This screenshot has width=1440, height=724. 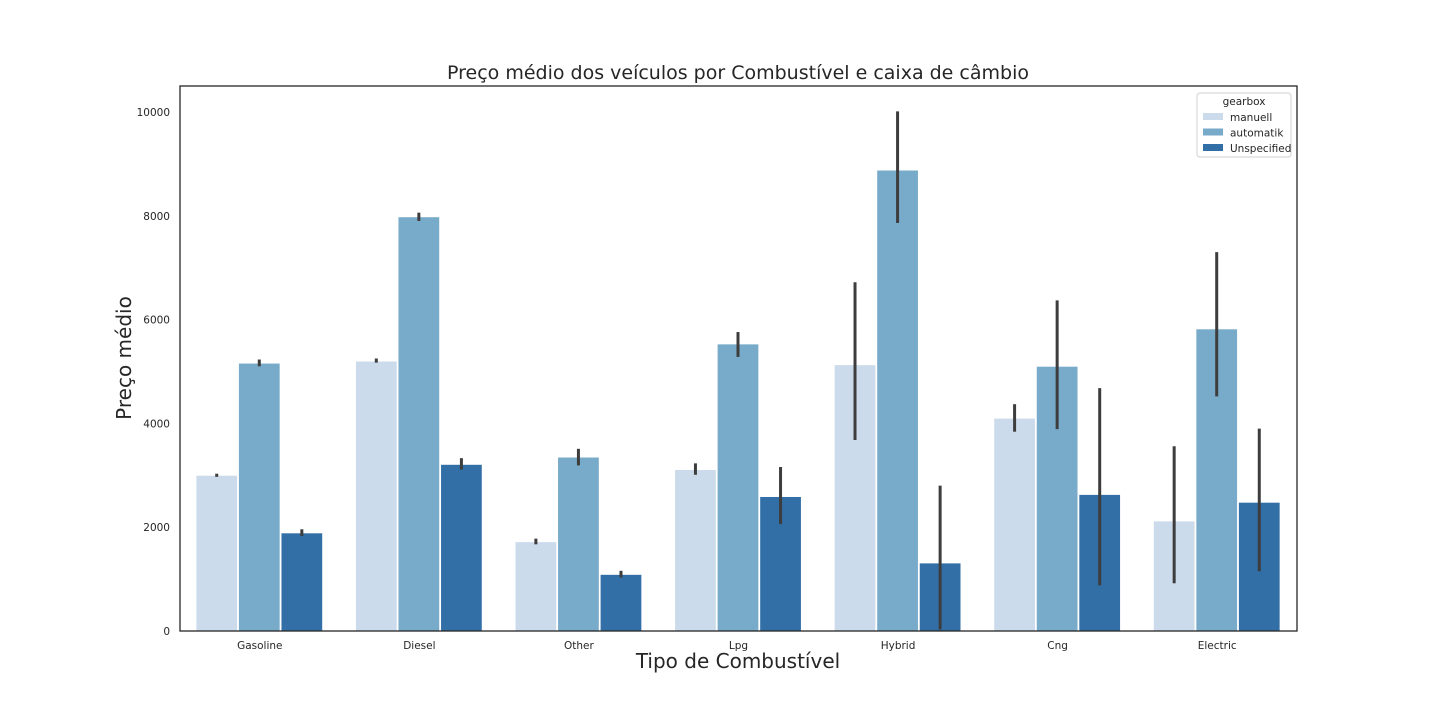 What do you see at coordinates (1213, 116) in the screenshot?
I see `legend-swatch-manuell` at bounding box center [1213, 116].